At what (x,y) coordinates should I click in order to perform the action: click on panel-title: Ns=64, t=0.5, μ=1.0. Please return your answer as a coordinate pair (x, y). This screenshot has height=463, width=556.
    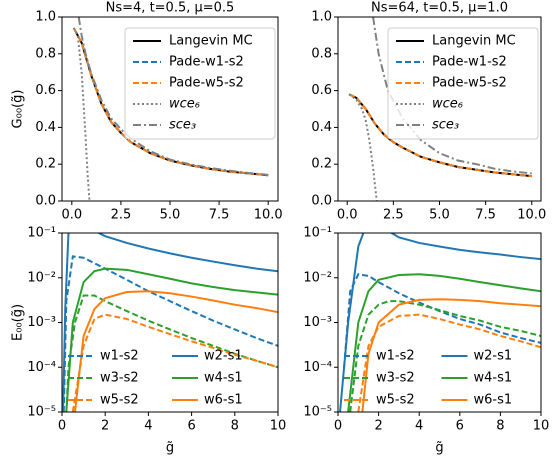
    Looking at the image, I should click on (439, 8).